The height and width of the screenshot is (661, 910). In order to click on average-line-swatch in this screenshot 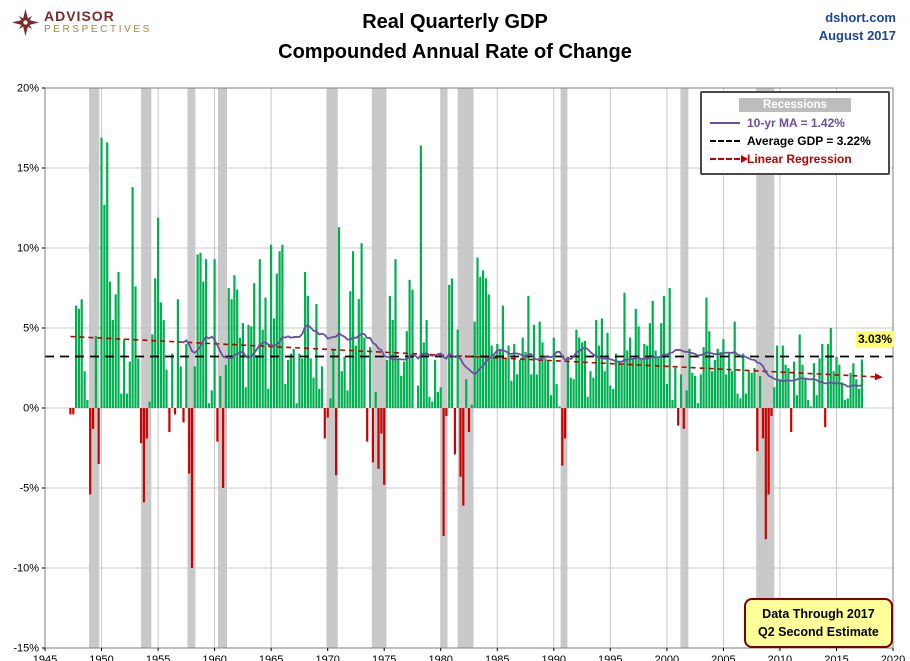, I will do `click(725, 141)`.